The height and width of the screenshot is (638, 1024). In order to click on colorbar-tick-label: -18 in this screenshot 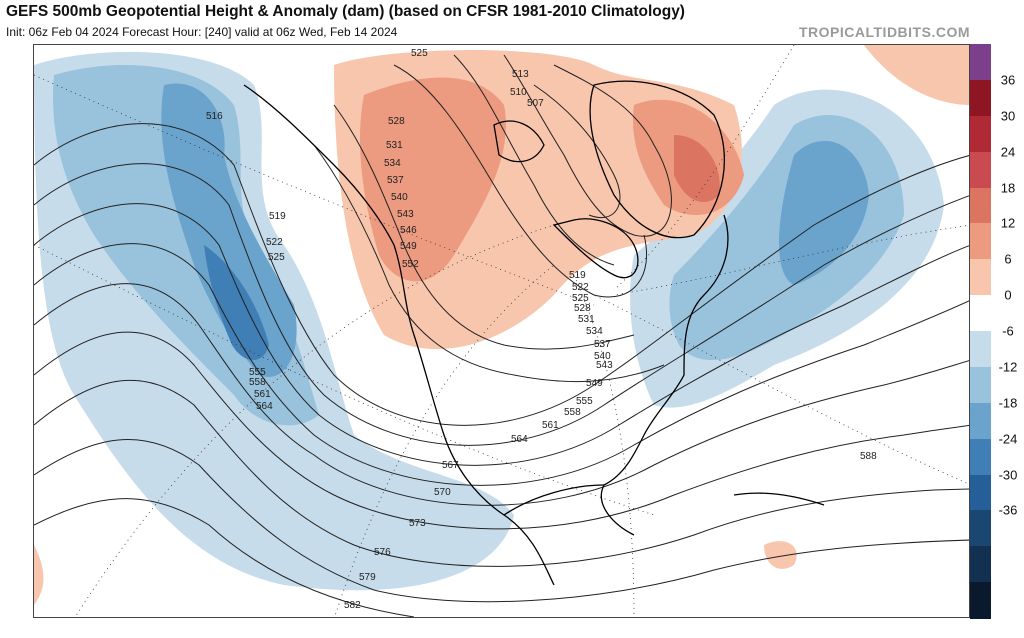, I will do `click(1008, 403)`.